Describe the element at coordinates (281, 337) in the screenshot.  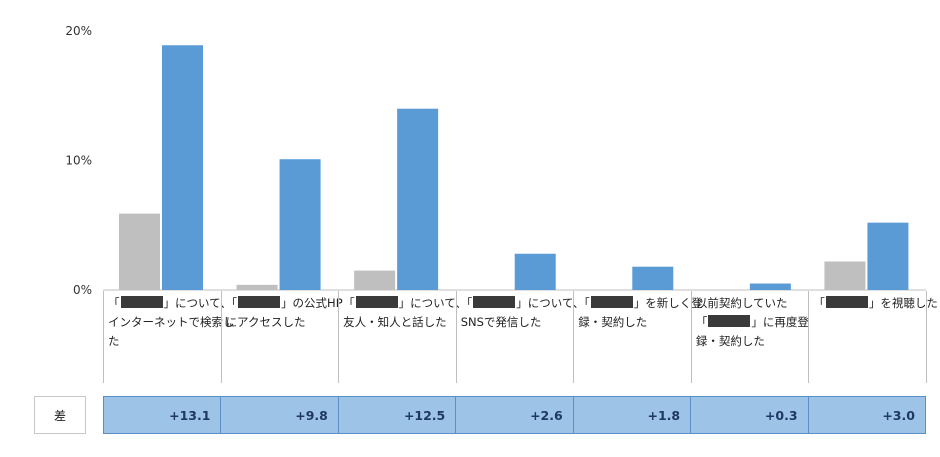
I see `category-label-1: 「 」の公式HP にアクセスした` at that location.